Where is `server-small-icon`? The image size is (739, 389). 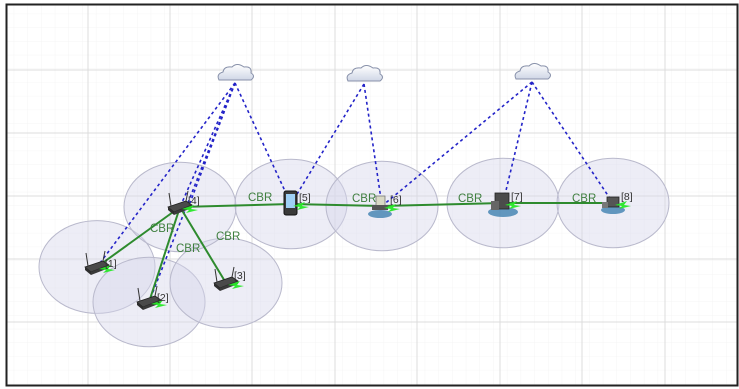
server-small-icon is located at coordinates (613, 202).